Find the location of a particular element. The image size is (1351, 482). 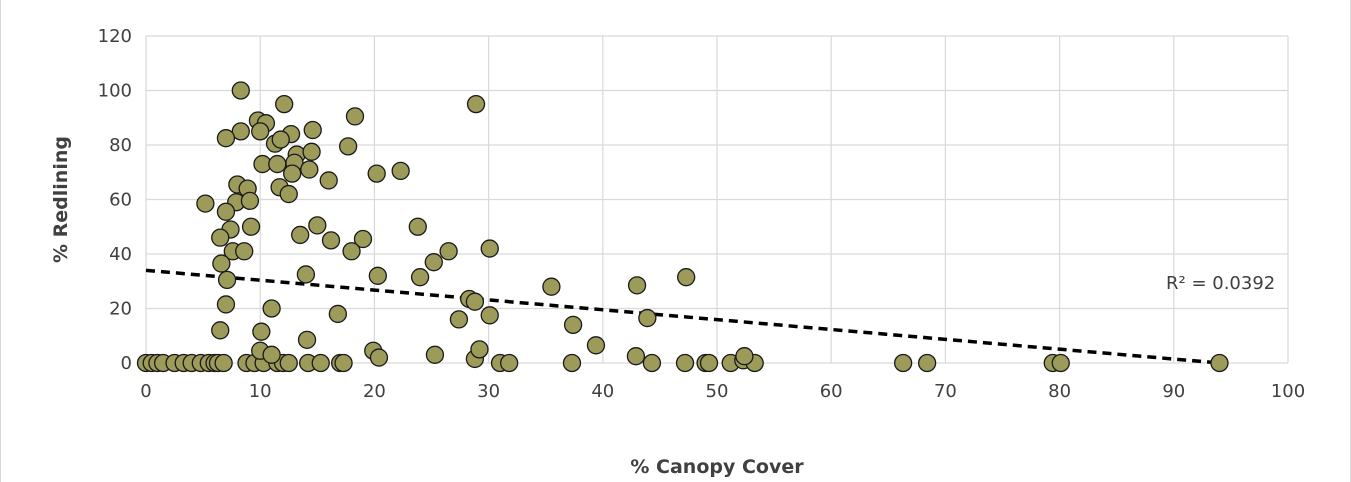

x-tick-label: 20 is located at coordinates (374, 391).